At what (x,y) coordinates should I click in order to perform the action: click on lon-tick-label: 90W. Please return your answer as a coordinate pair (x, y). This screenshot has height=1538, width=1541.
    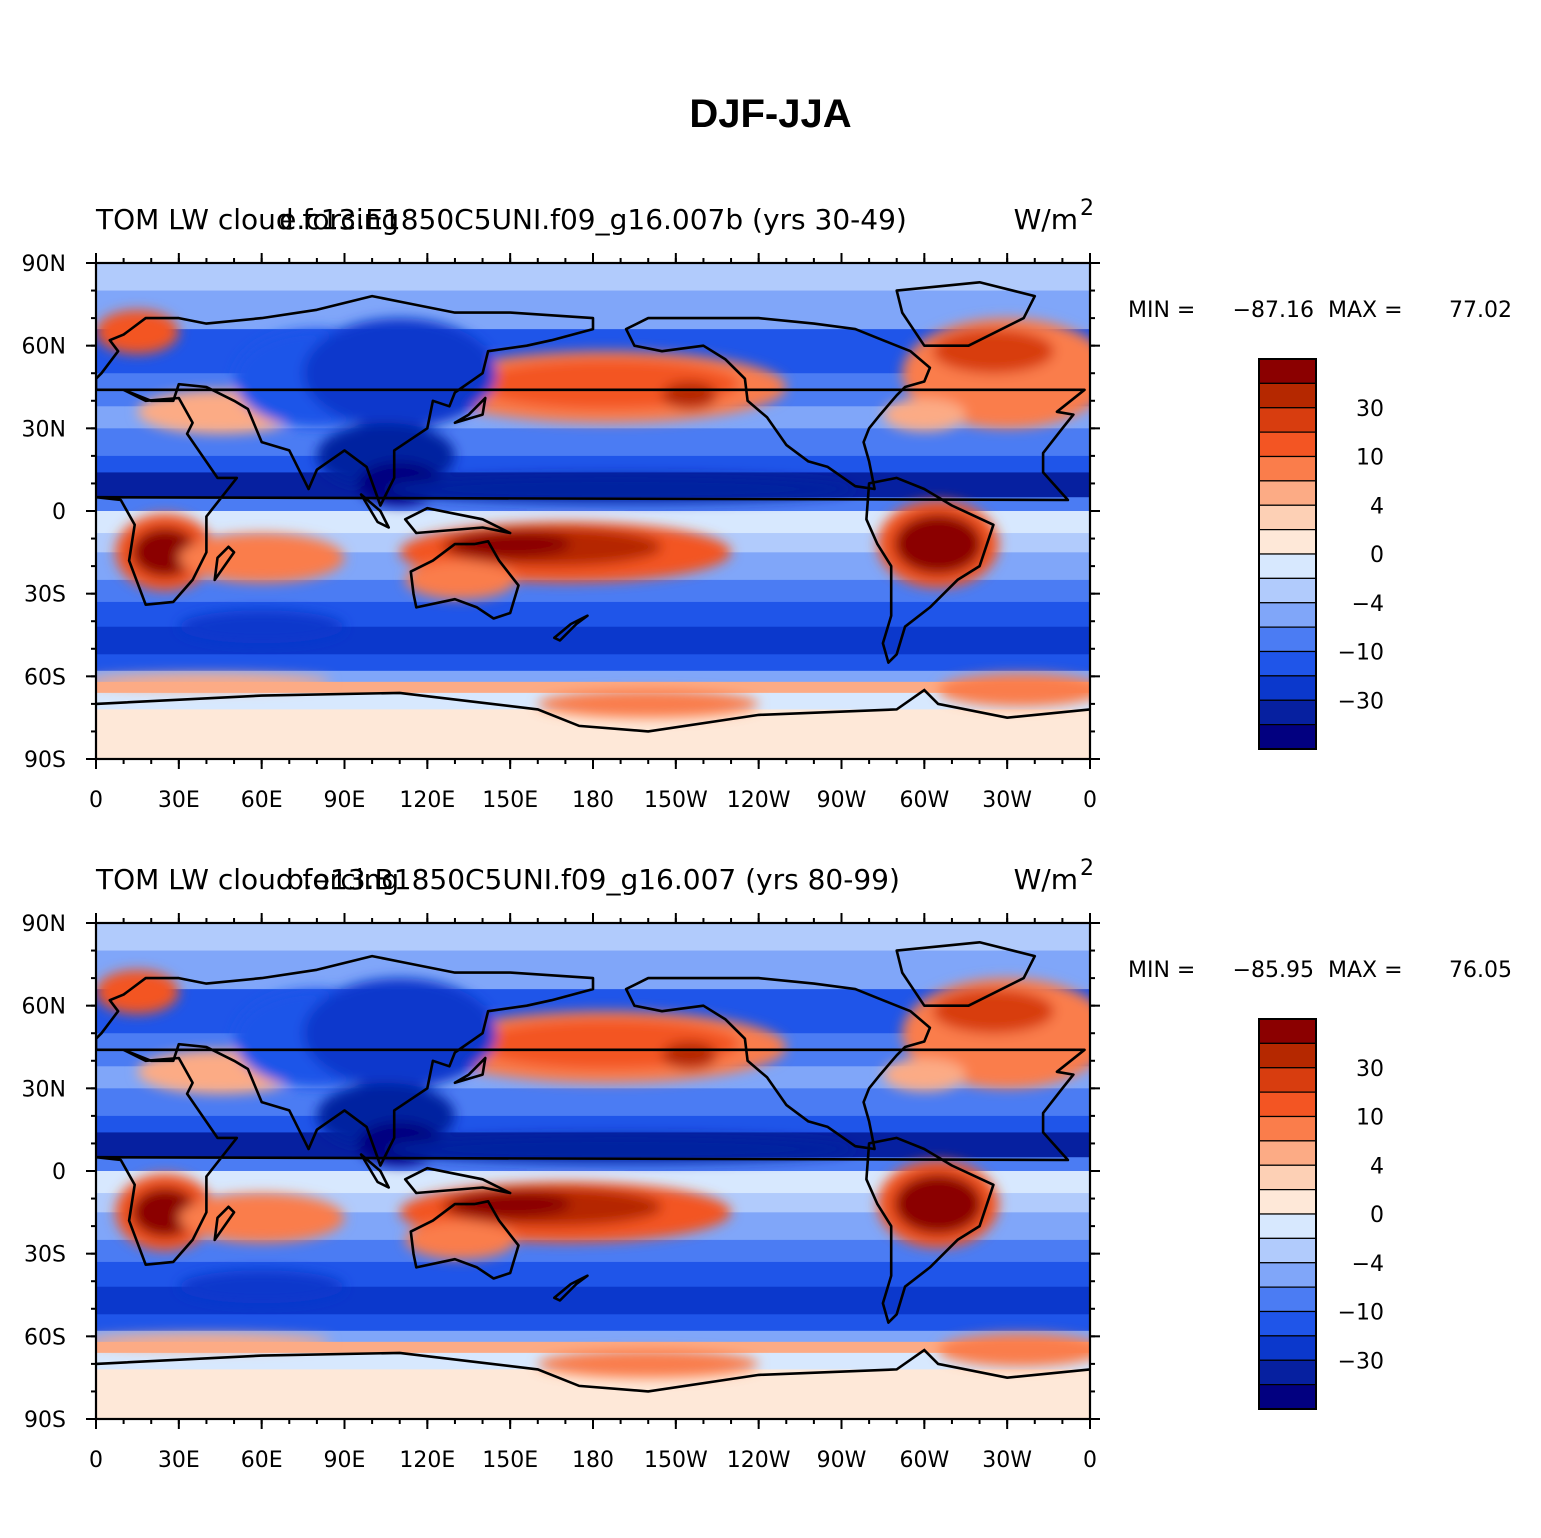
    Looking at the image, I should click on (842, 1460).